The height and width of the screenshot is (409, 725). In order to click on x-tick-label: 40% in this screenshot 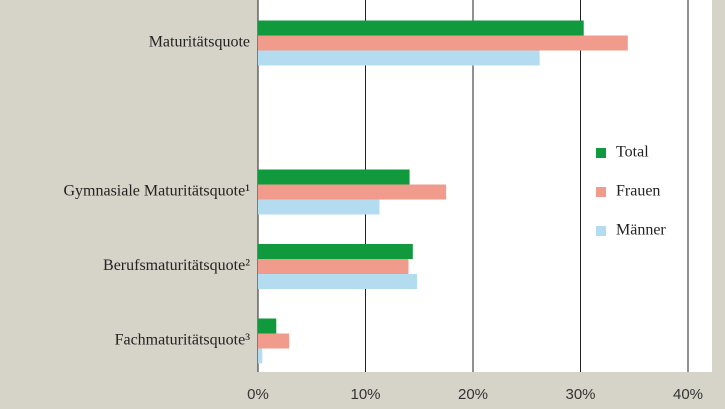, I will do `click(688, 394)`.